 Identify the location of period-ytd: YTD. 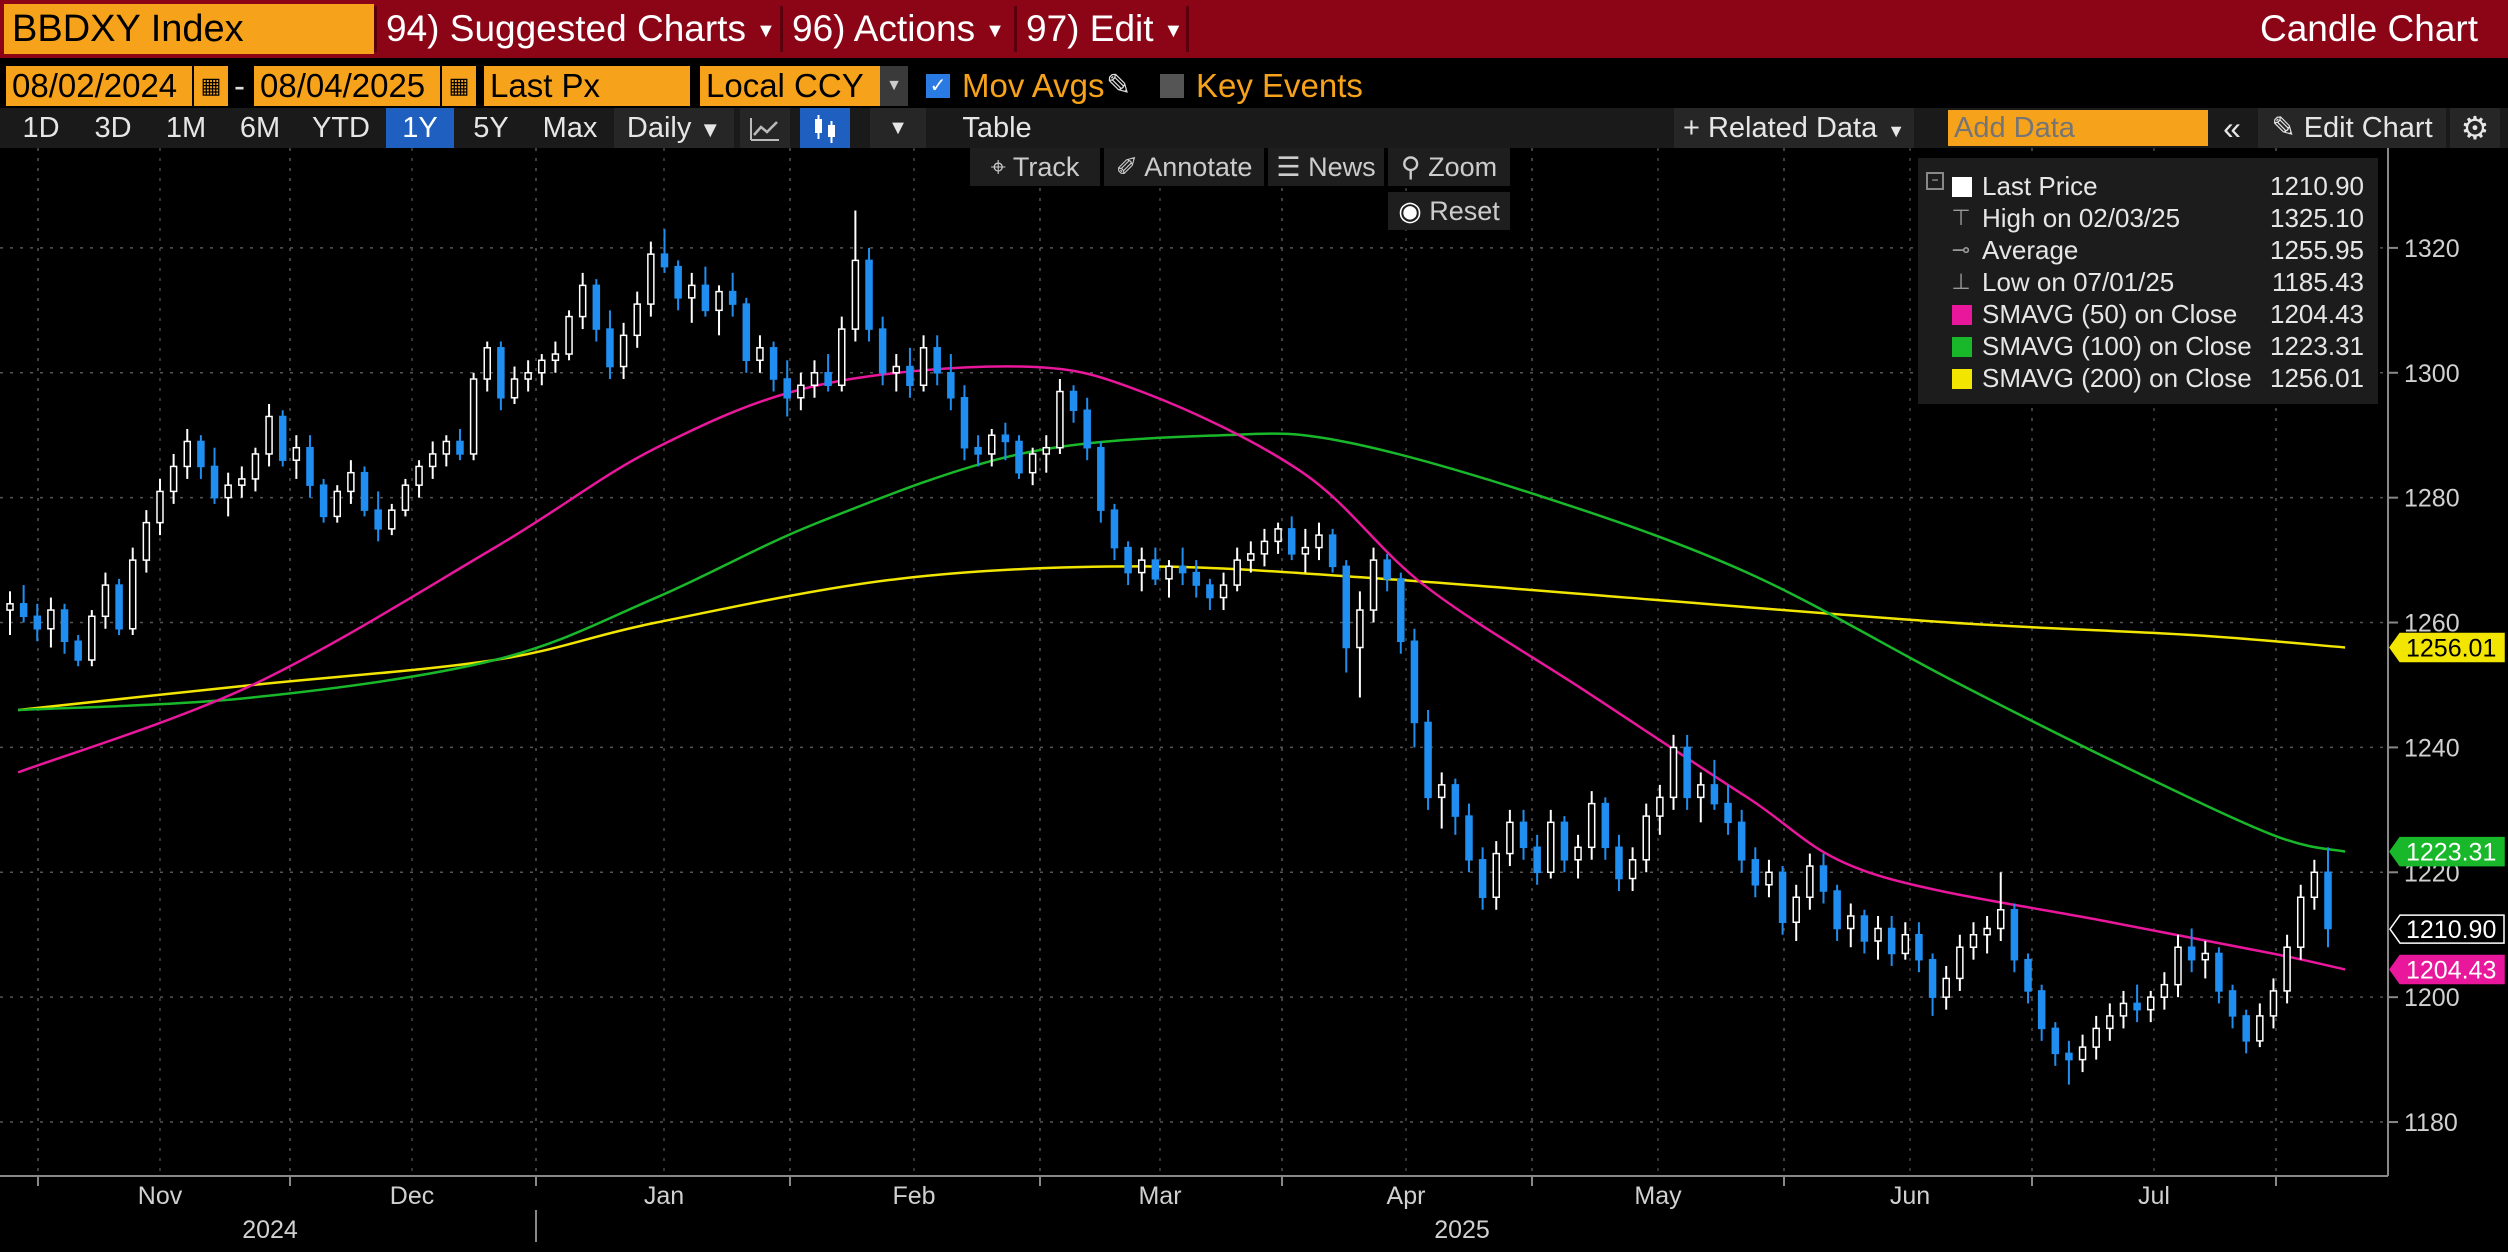
(341, 128).